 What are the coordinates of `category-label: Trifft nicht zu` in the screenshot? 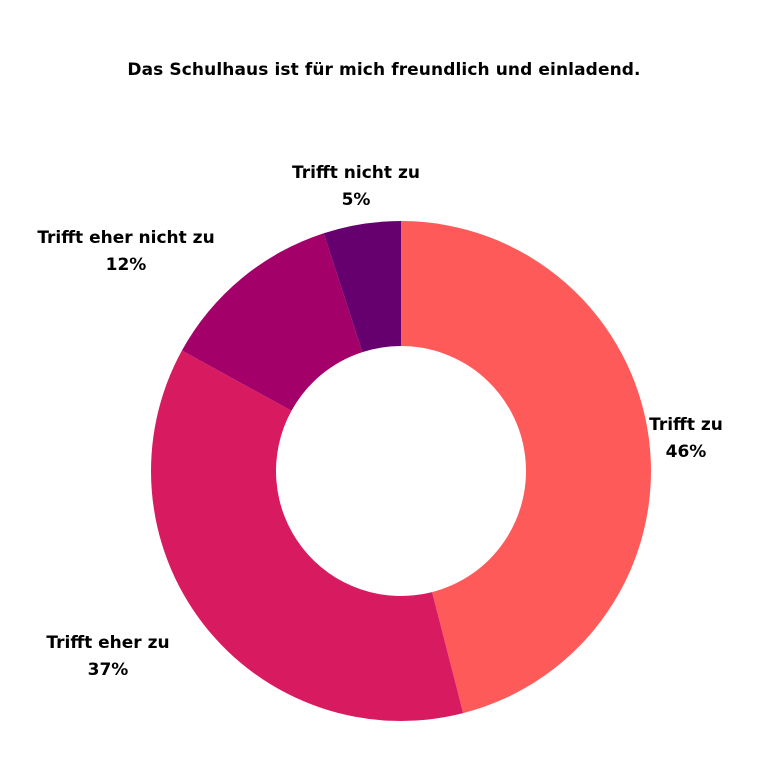 It's located at (356, 173).